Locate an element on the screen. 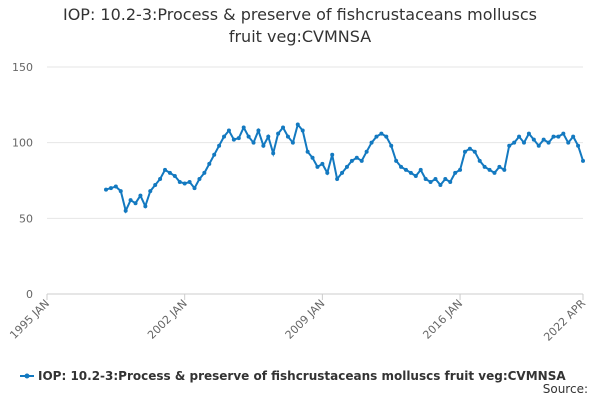 This screenshot has width=600, height=404. legend-marker is located at coordinates (27, 376).